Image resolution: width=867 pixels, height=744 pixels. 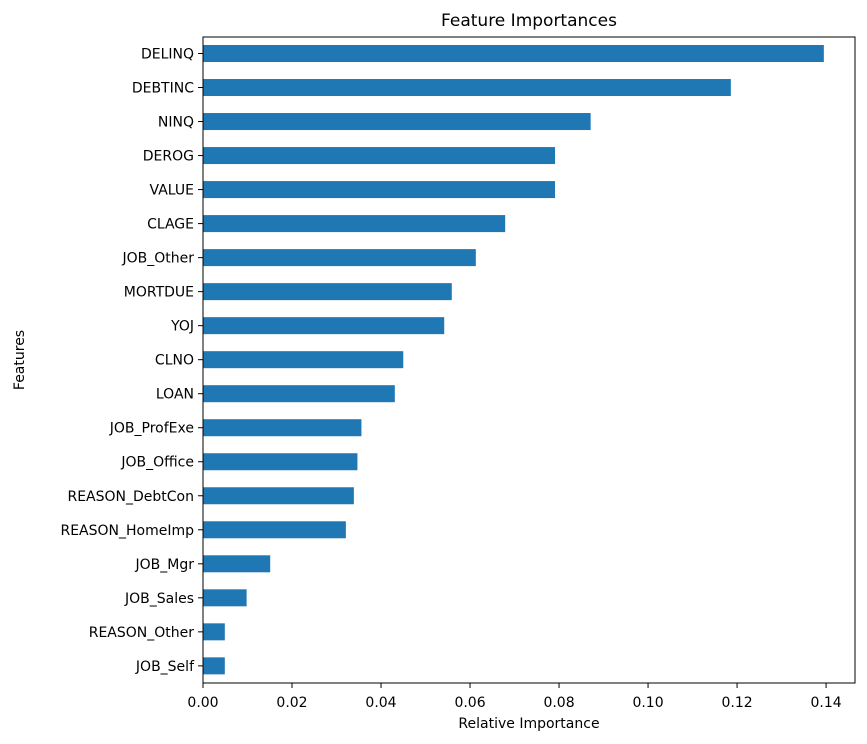 What do you see at coordinates (736, 703) in the screenshot?
I see `x-tick-label: 0.12` at bounding box center [736, 703].